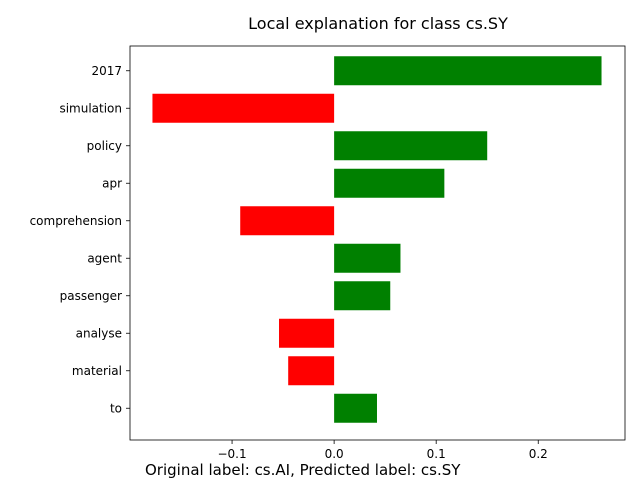 The image size is (640, 480). What do you see at coordinates (243, 108) in the screenshot?
I see `bar-simulation` at bounding box center [243, 108].